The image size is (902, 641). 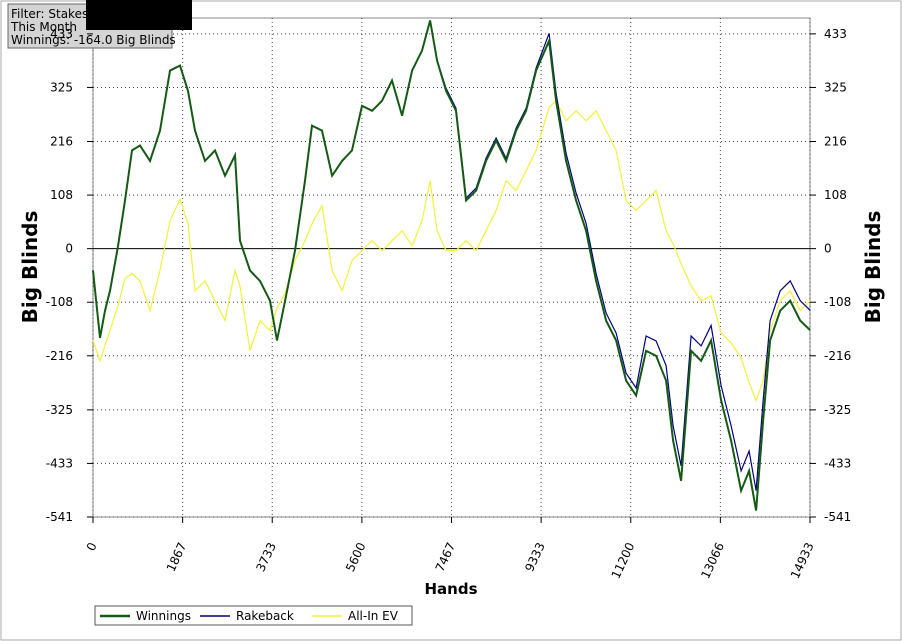 What do you see at coordinates (837, 302) in the screenshot?
I see `y2-tick-label: -108` at bounding box center [837, 302].